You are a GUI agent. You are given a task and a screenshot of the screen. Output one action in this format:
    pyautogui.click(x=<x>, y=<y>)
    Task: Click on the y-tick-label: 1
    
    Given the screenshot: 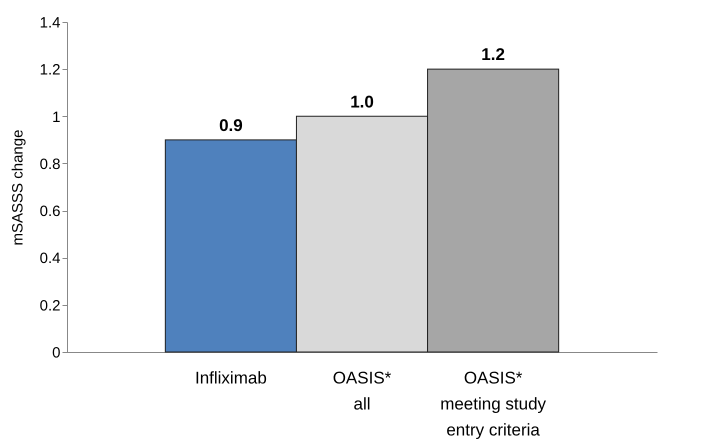 What is the action you would take?
    pyautogui.click(x=56, y=117)
    